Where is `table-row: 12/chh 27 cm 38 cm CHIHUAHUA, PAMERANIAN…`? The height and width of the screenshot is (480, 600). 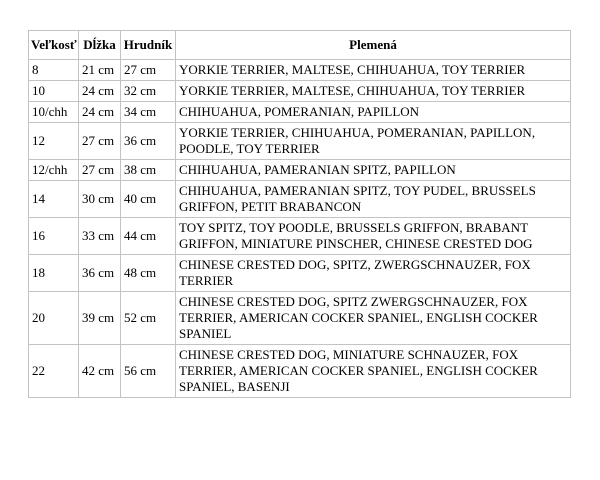
table-row: 12/chh 27 cm 38 cm CHIHUAHUA, PAMERANIAN… is located at coordinates (299, 170).